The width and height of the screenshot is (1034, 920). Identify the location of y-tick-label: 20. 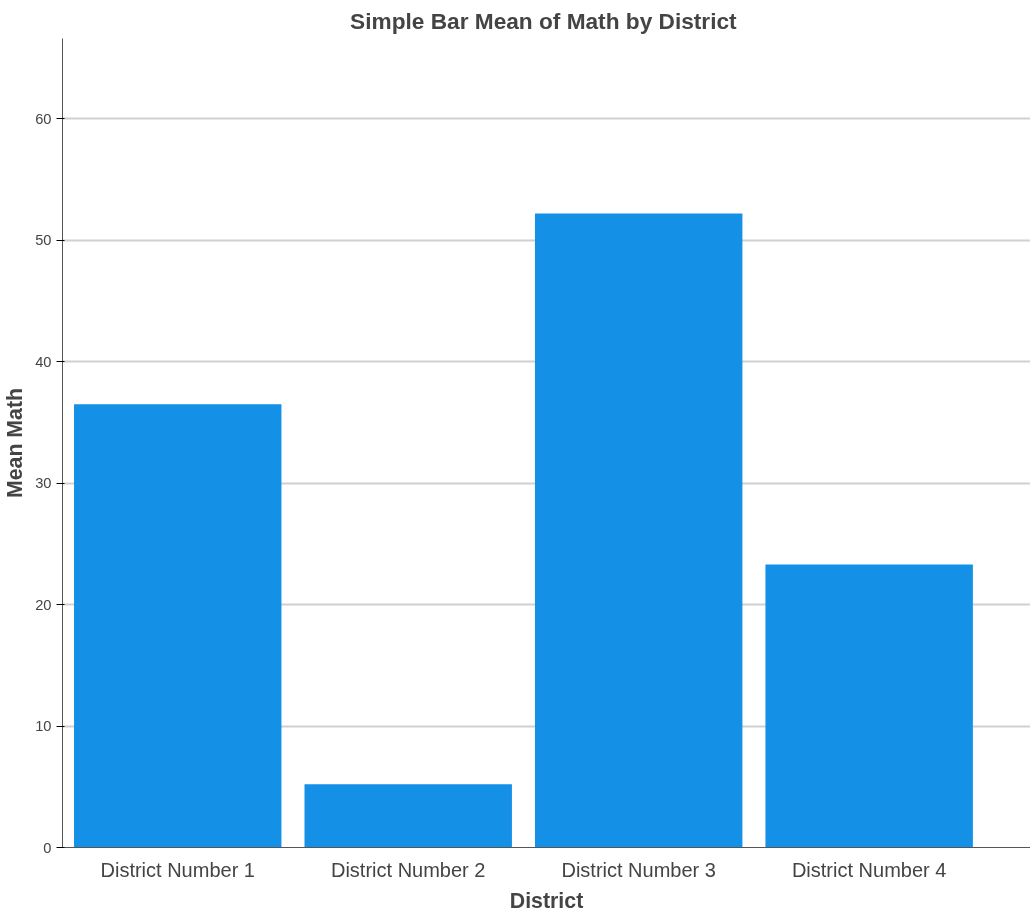
(43, 604).